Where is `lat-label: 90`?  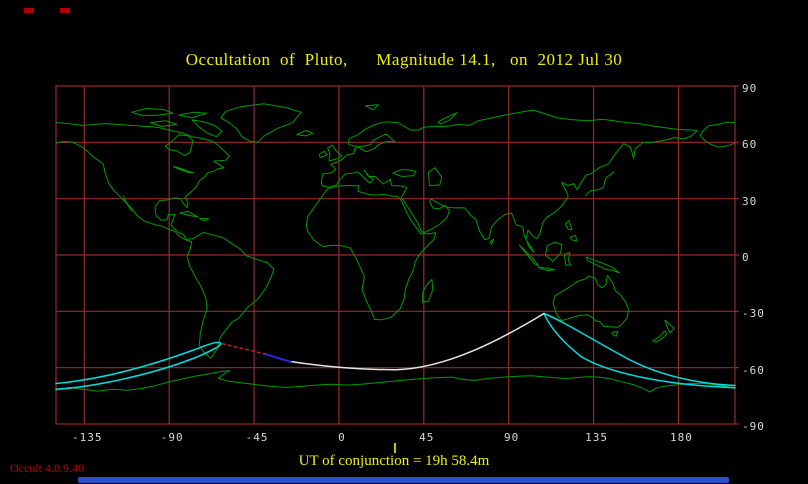 lat-label: 90 is located at coordinates (750, 88).